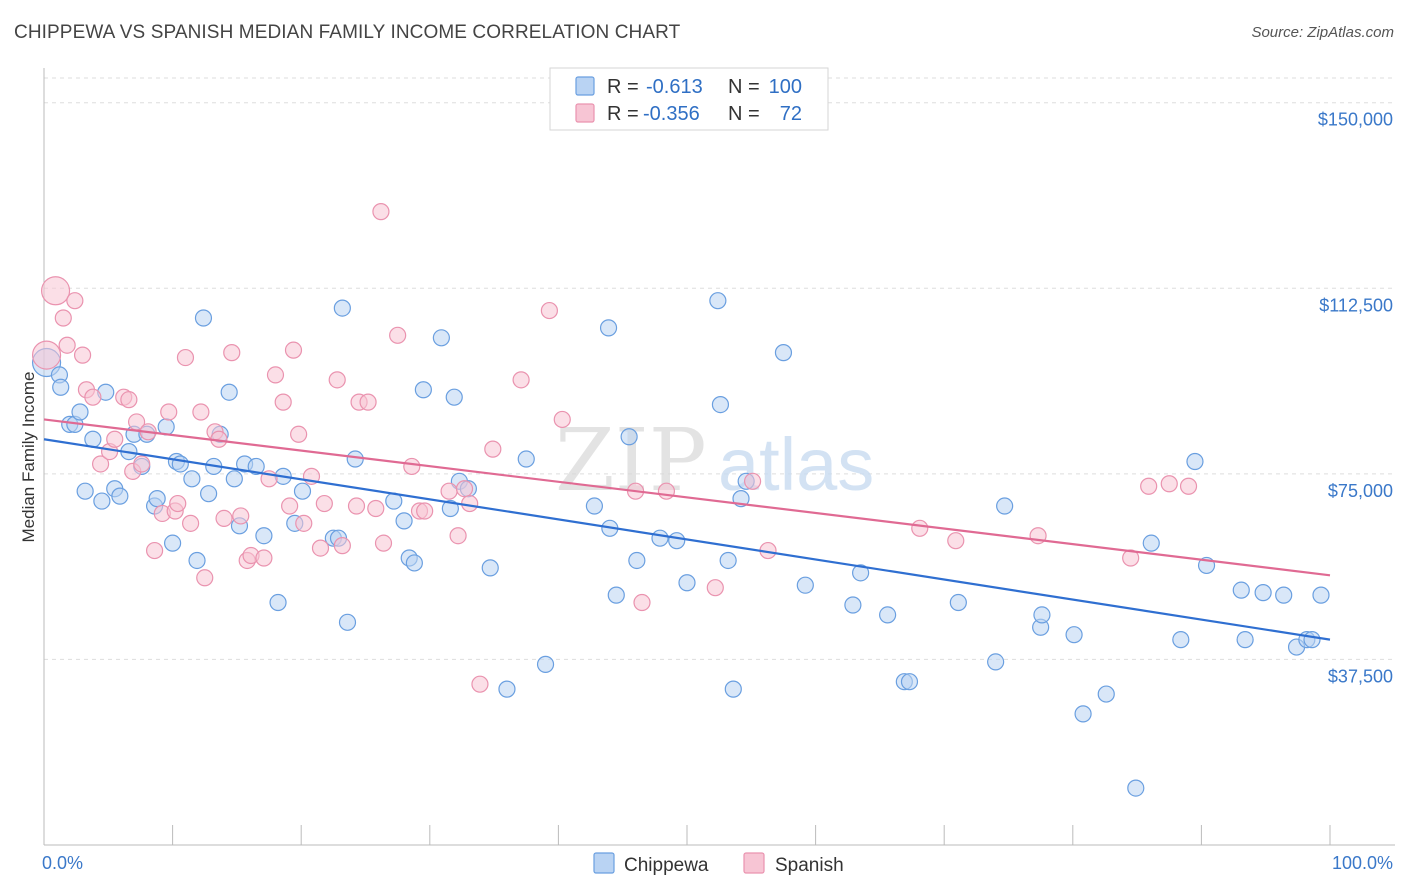 The height and width of the screenshot is (892, 1406). I want to click on watermark: ZIP atlas, so click(714, 461).